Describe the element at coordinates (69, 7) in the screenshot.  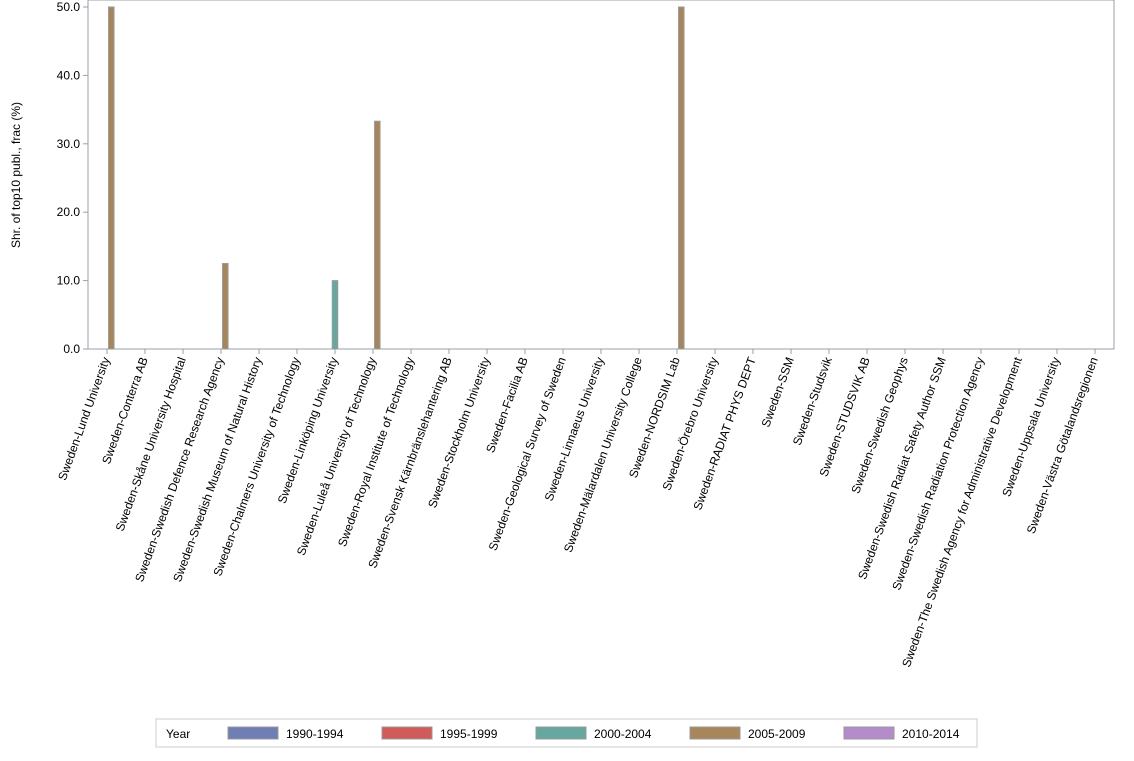
I see `y-tick-label: 50.0` at that location.